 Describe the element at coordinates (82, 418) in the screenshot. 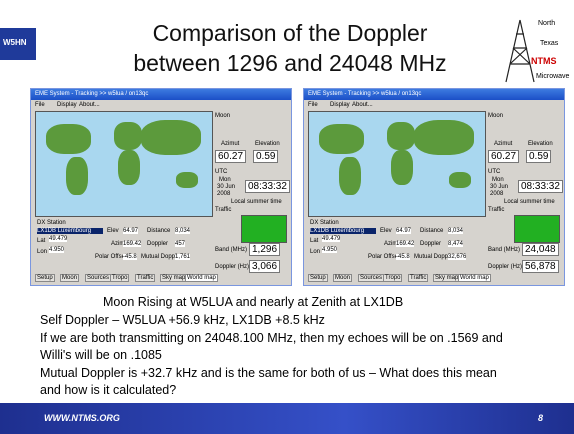

I see `footer-url: WWW.NTMS.ORG` at that location.